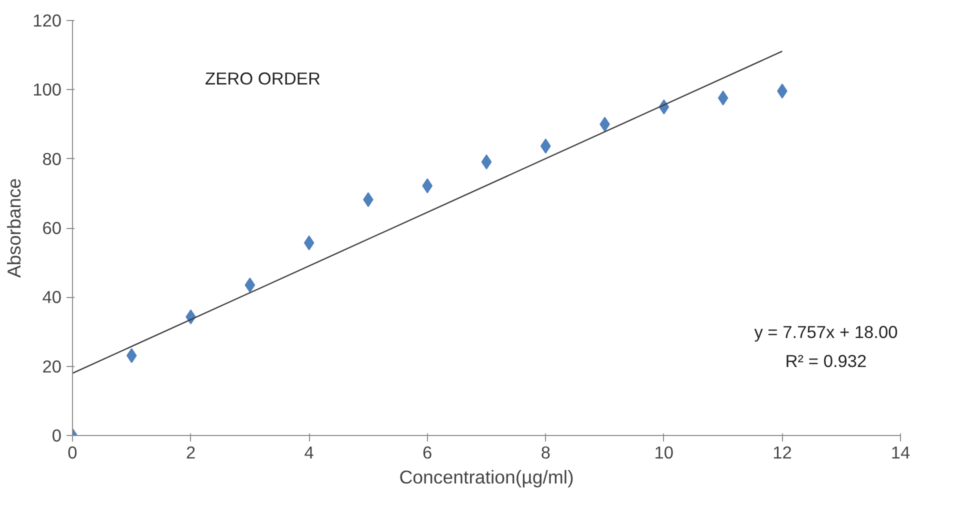 The width and height of the screenshot is (957, 509). Describe the element at coordinates (52, 297) in the screenshot. I see `y-tick-label: 40` at that location.